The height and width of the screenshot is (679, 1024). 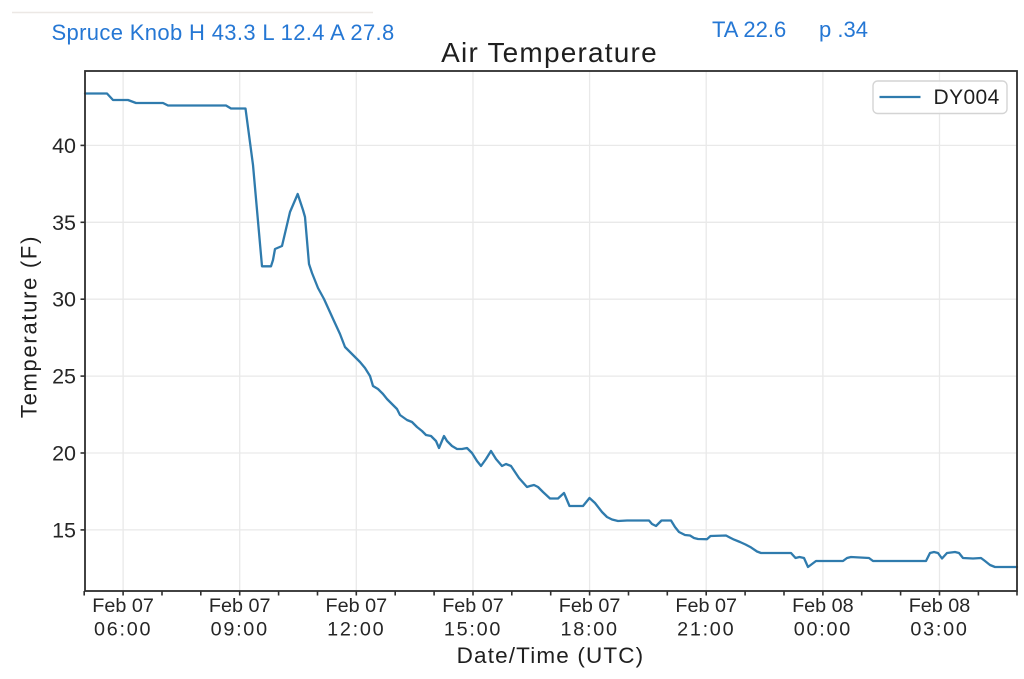 I want to click on svg-text: Date/Time (UTC), so click(x=551, y=655).